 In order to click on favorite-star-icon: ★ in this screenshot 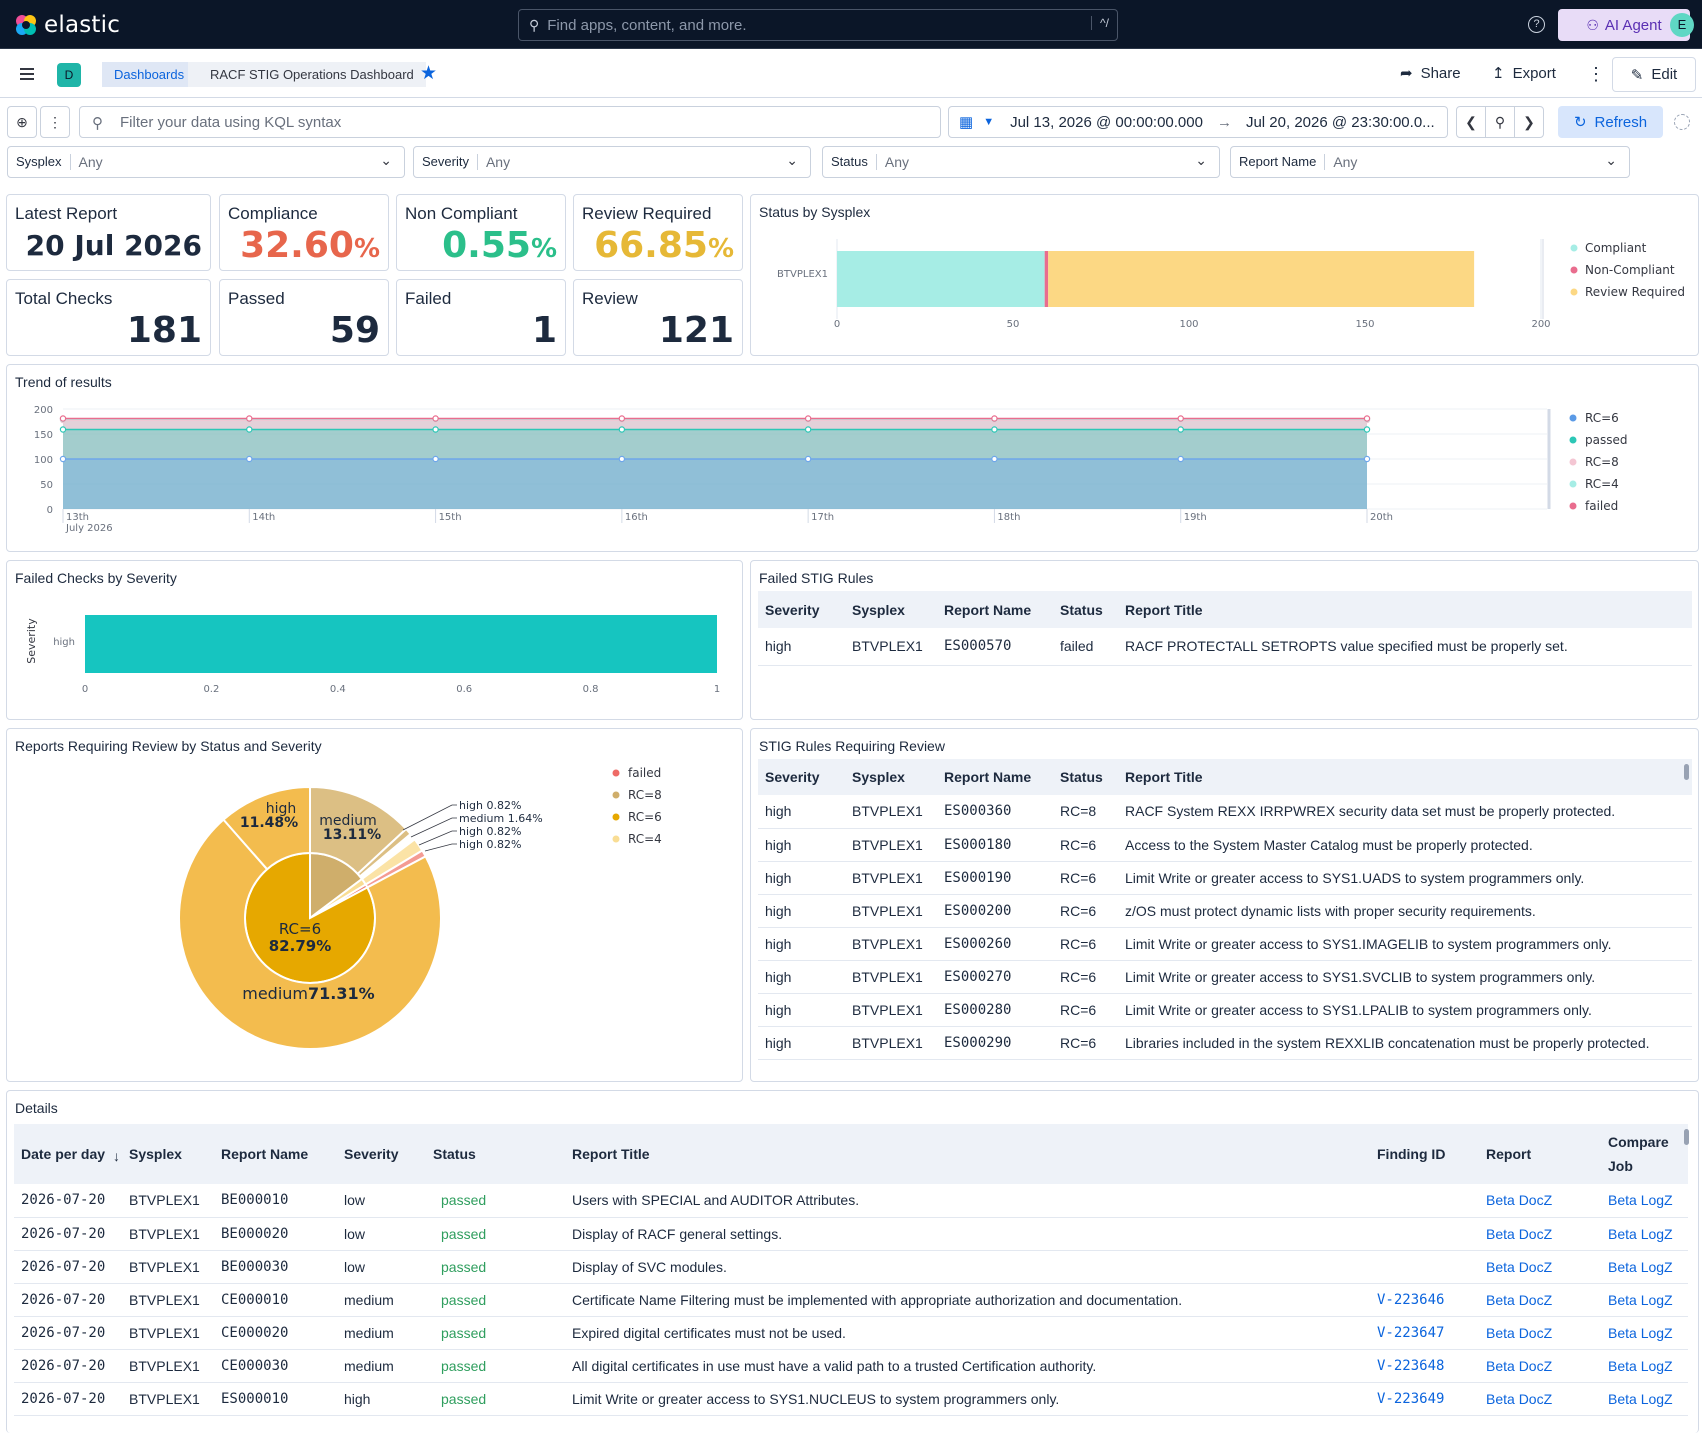, I will do `click(429, 73)`.